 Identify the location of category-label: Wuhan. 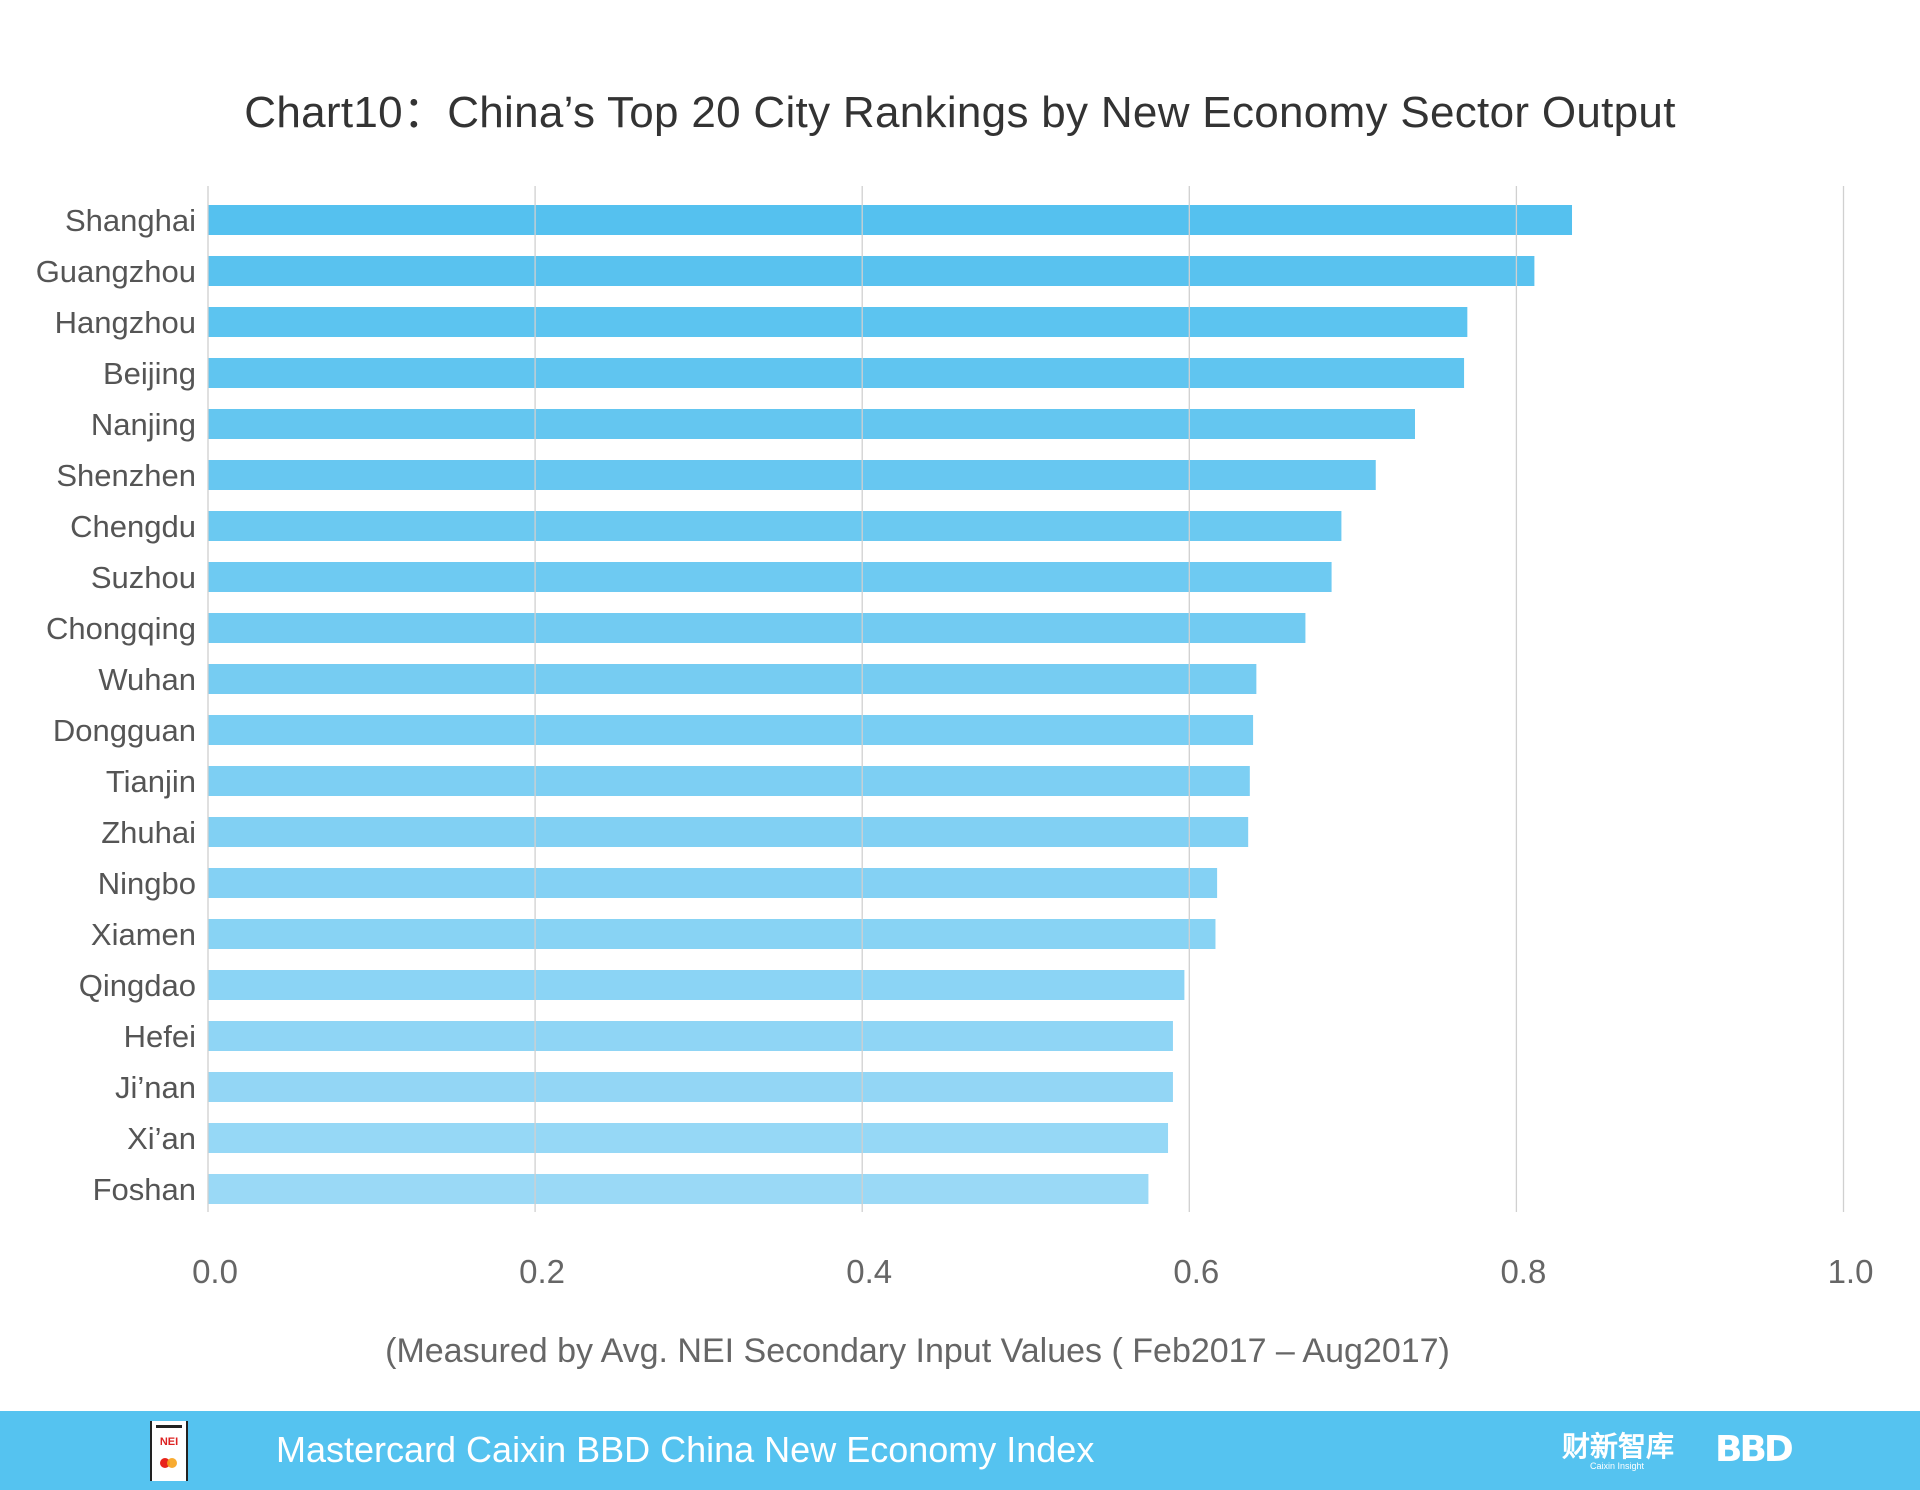
(147, 679).